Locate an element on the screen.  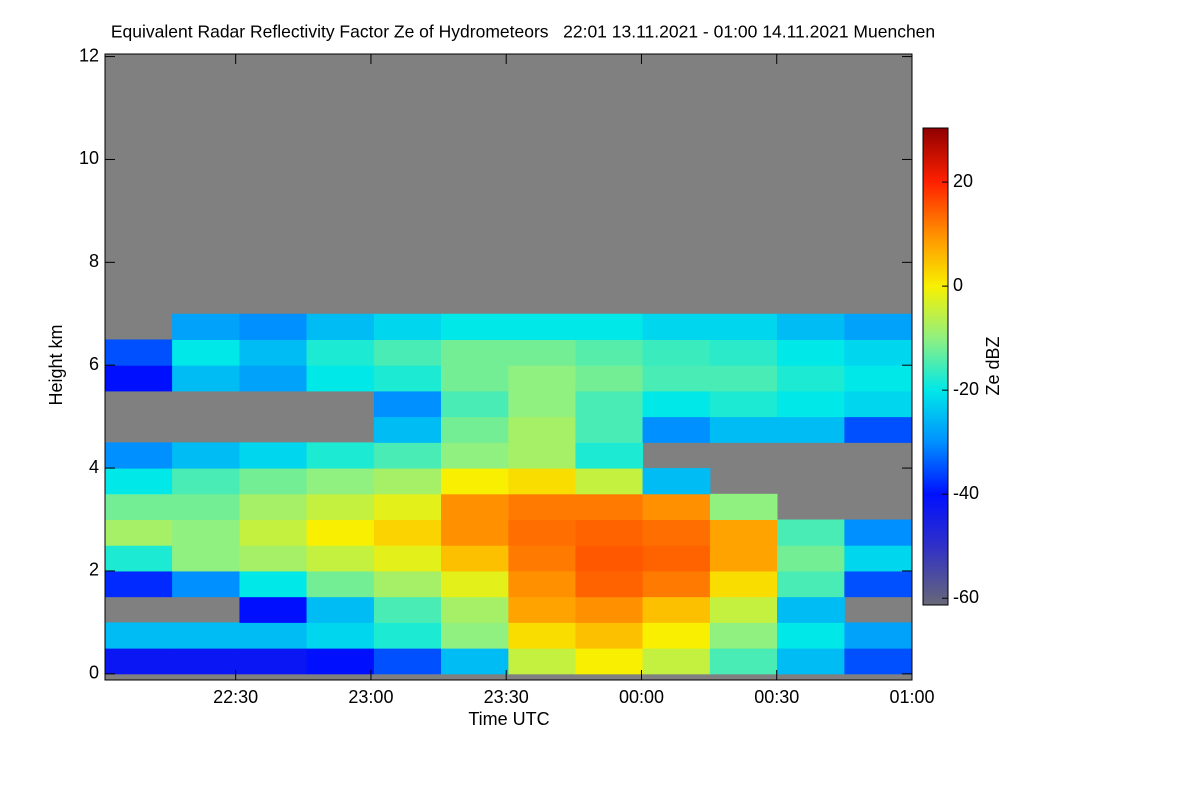
y-tick-label: 10 is located at coordinates (89, 158).